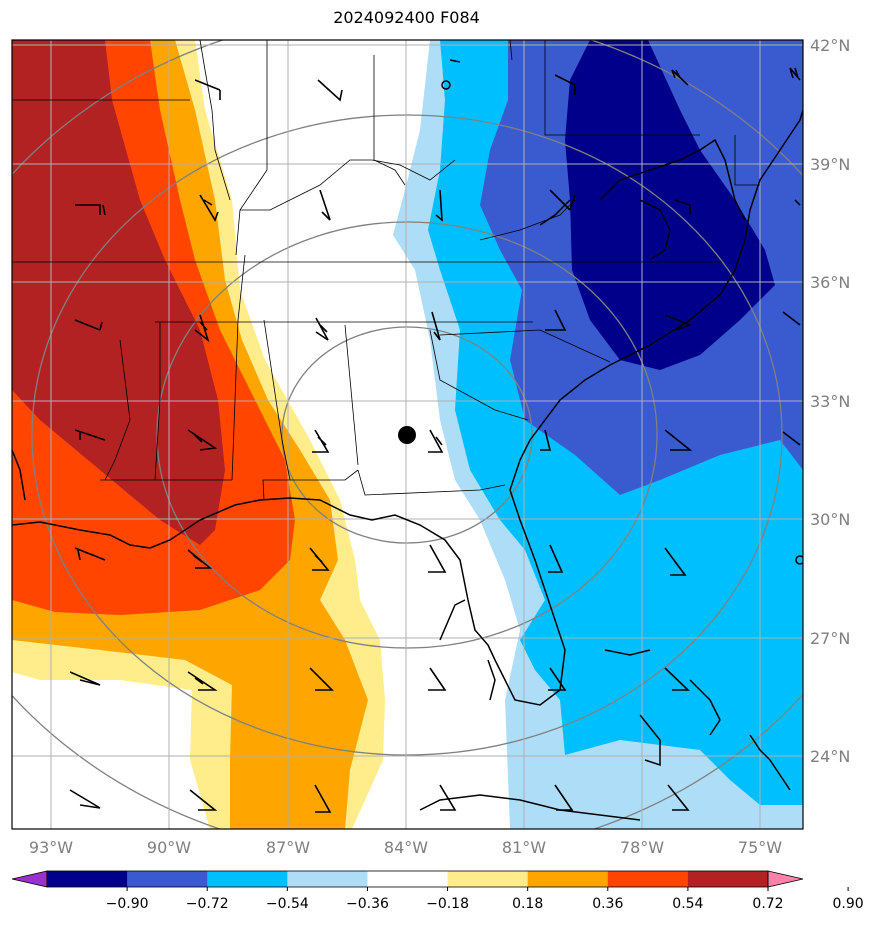  I want to click on colorbar-tick-label: 0.54, so click(687, 904).